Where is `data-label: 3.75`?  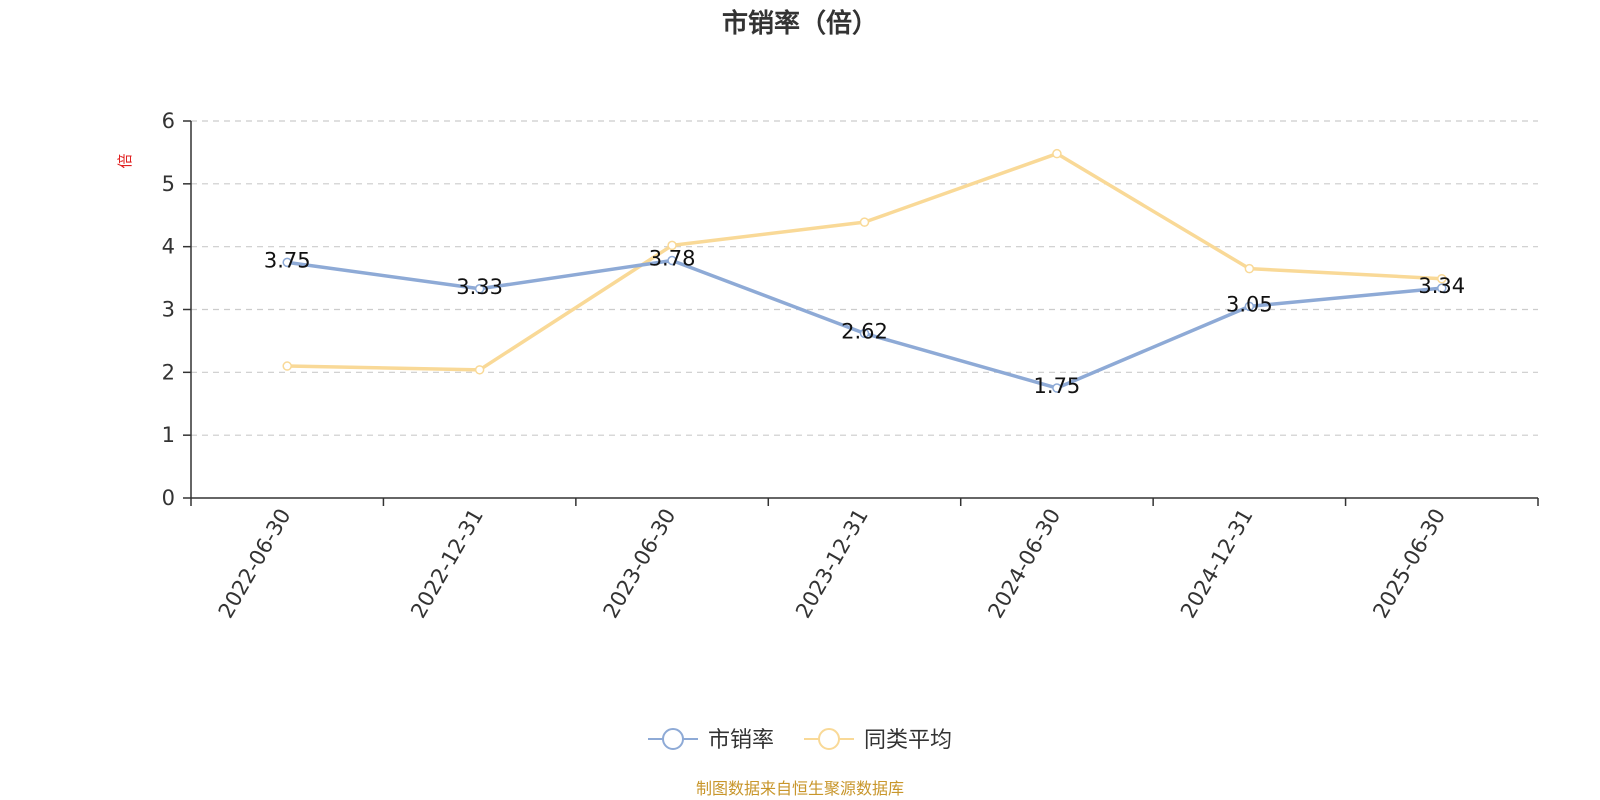 data-label: 3.75 is located at coordinates (287, 260).